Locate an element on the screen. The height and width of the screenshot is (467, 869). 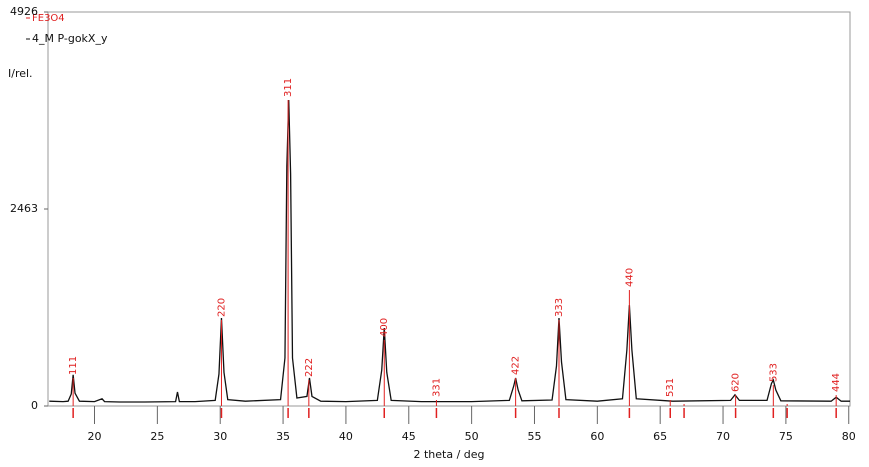
x-tick-label: 50 is located at coordinates (472, 436).